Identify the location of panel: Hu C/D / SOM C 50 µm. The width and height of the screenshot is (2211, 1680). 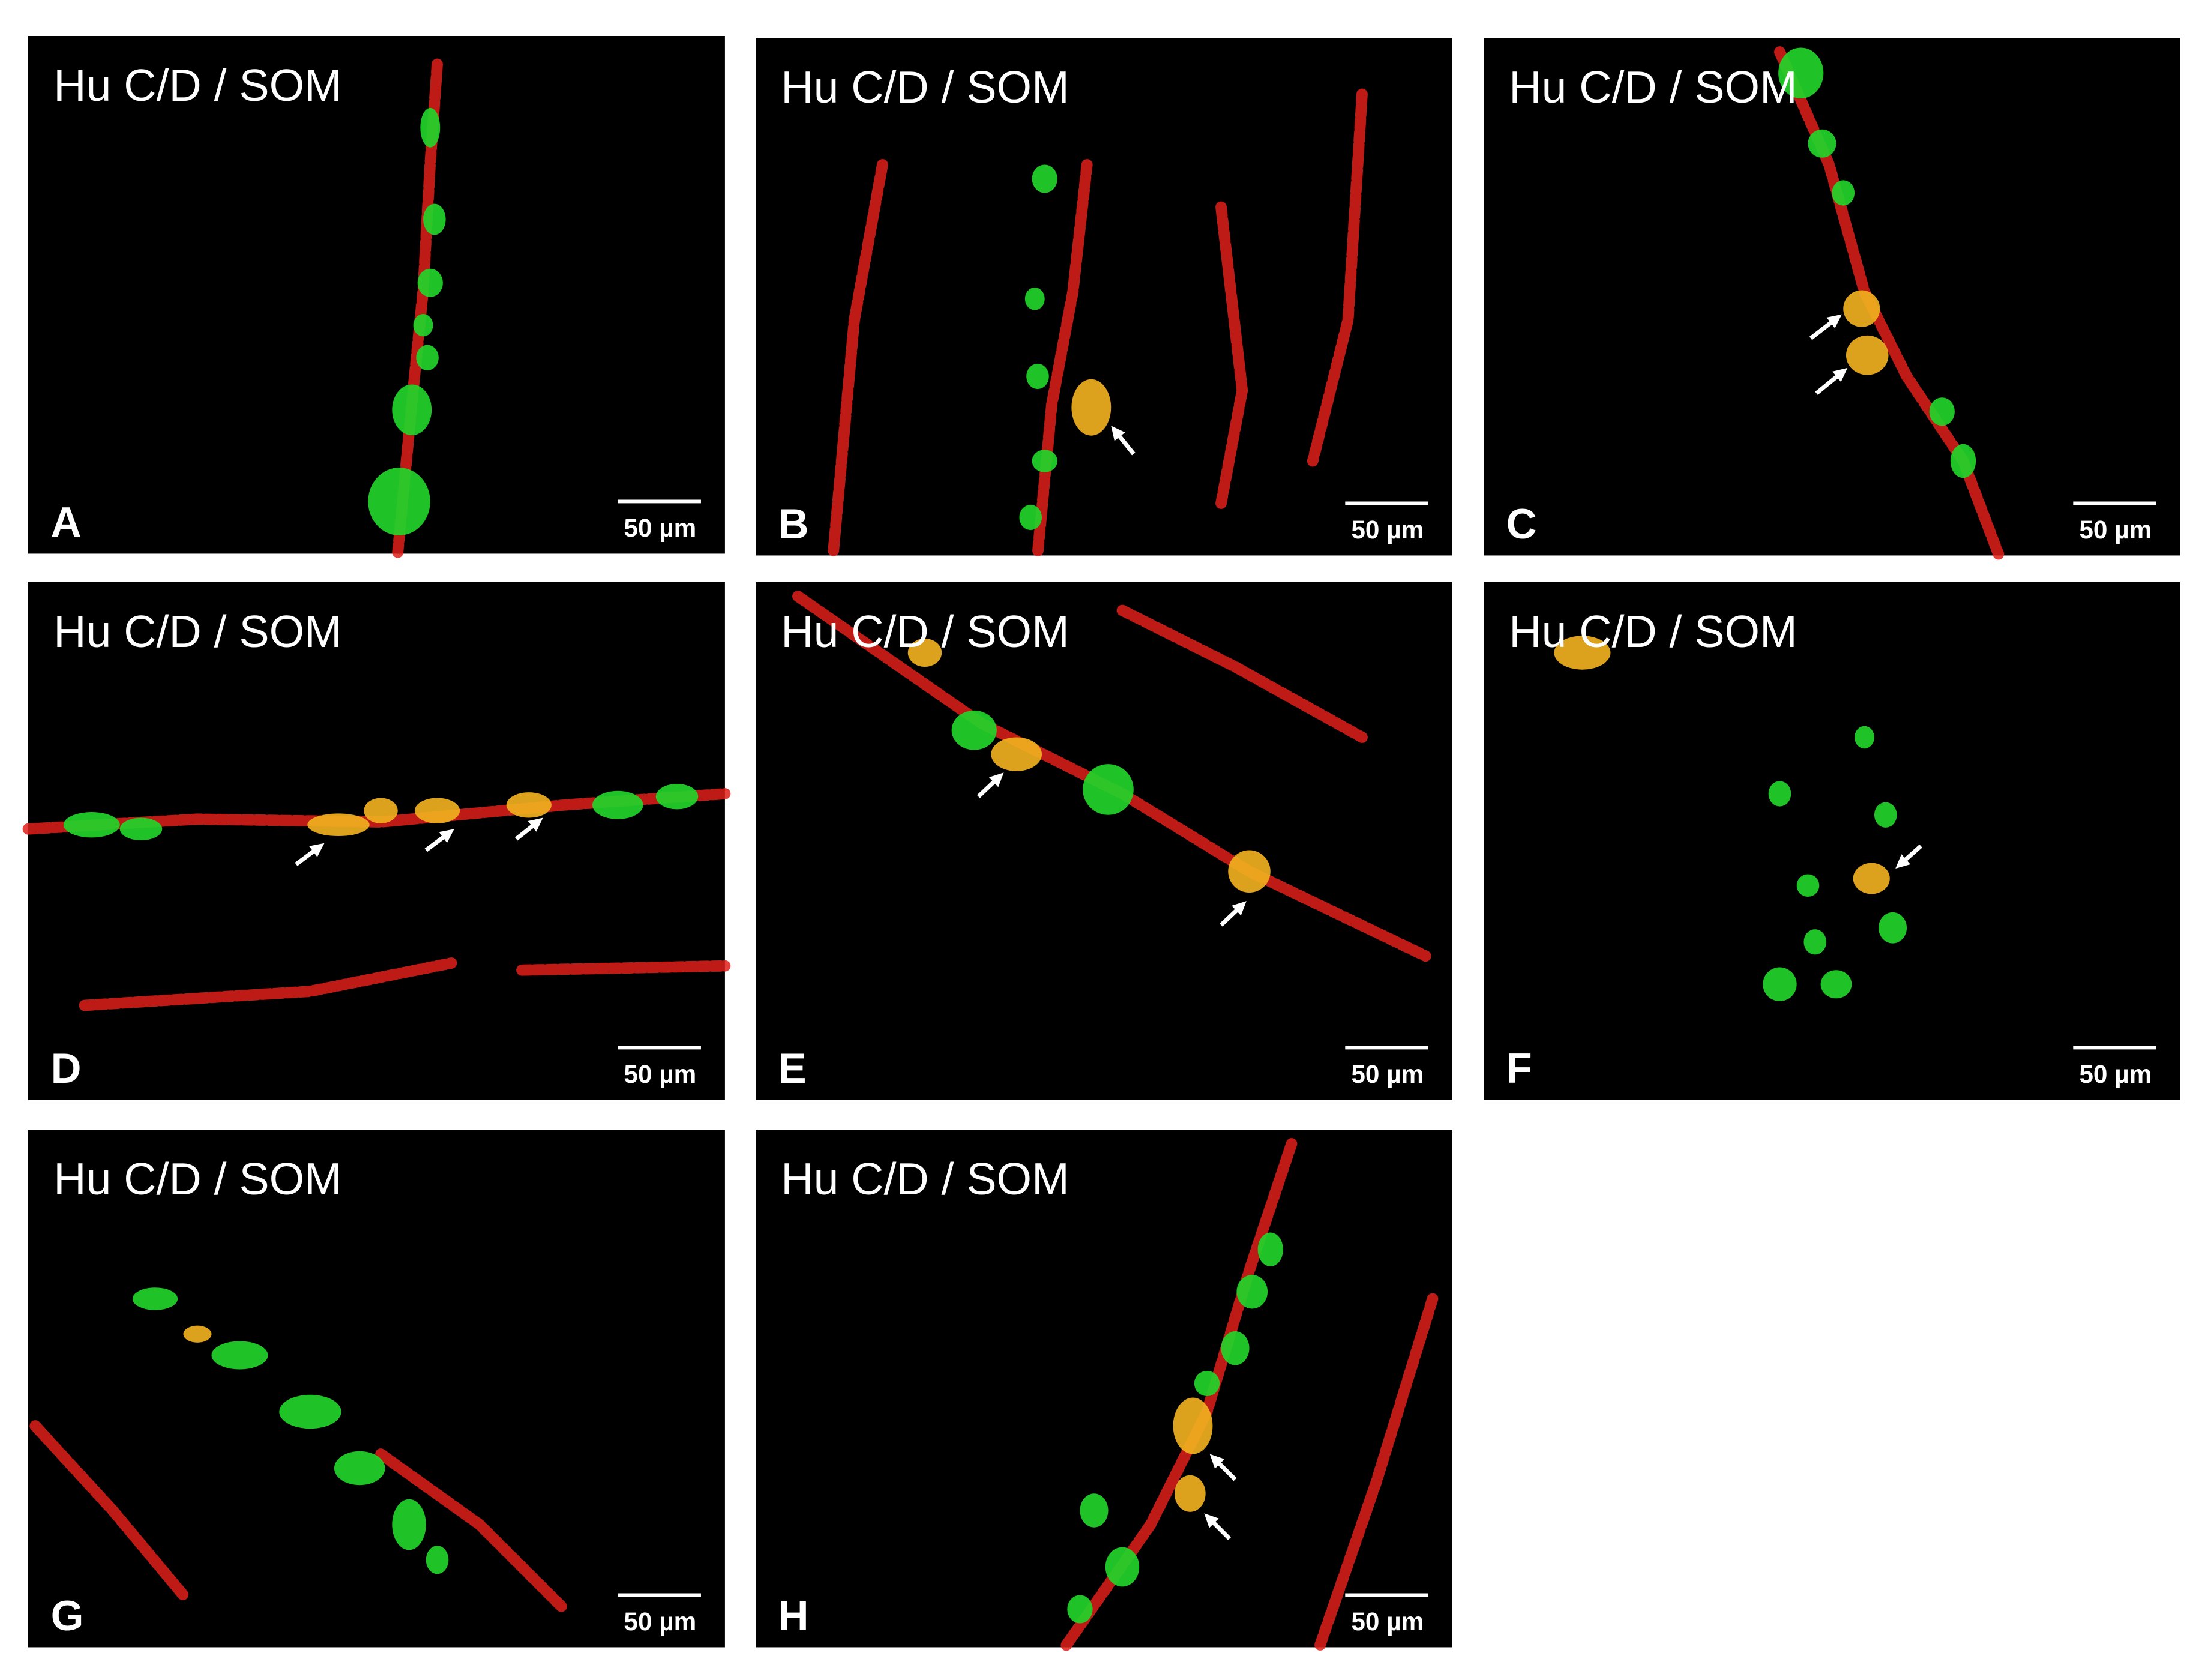
(1832, 299).